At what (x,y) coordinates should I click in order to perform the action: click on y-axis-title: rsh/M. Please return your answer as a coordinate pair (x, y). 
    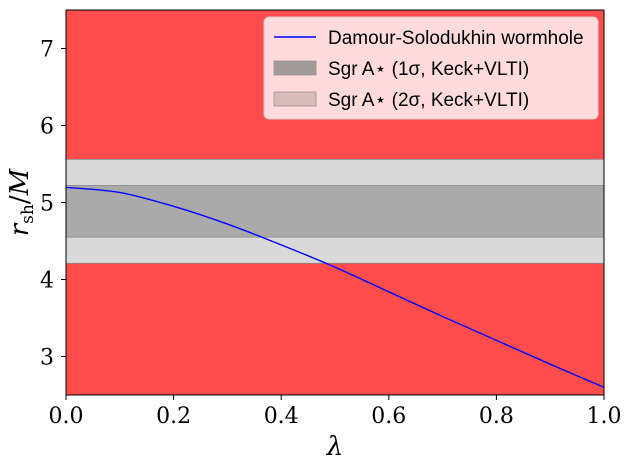
    Looking at the image, I should click on (21, 201).